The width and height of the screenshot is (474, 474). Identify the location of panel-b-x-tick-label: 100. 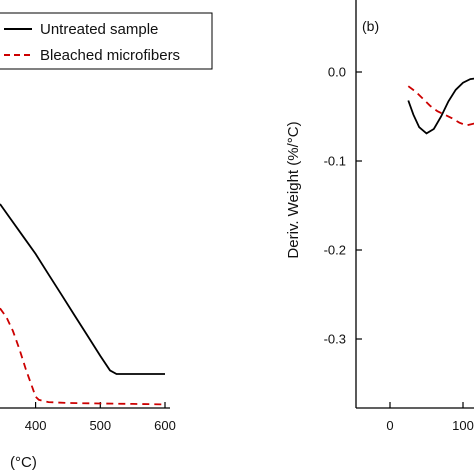
(463, 425).